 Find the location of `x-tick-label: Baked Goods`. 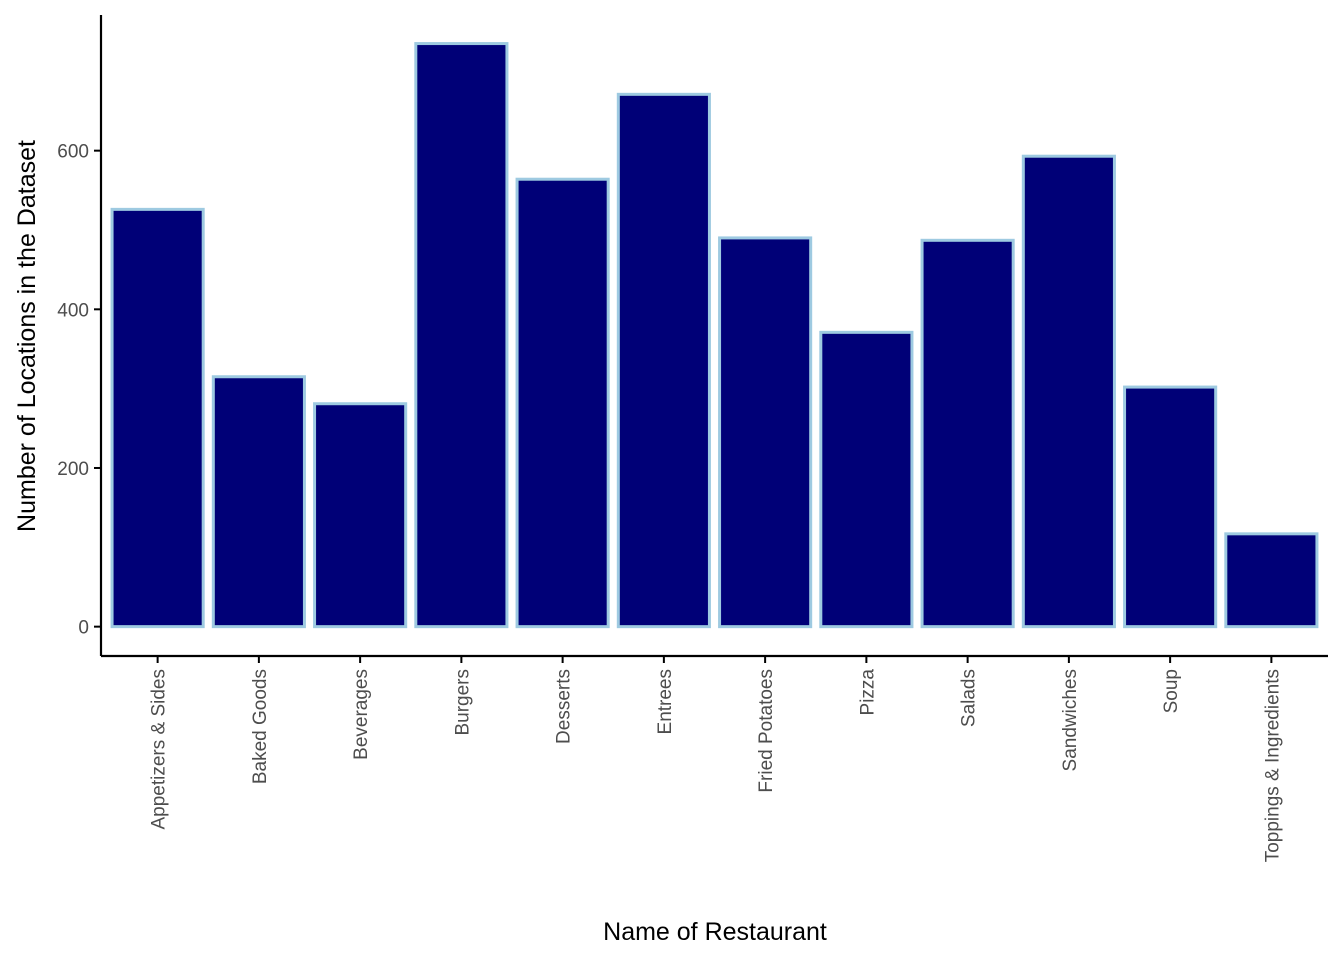

x-tick-label: Baked Goods is located at coordinates (260, 726).